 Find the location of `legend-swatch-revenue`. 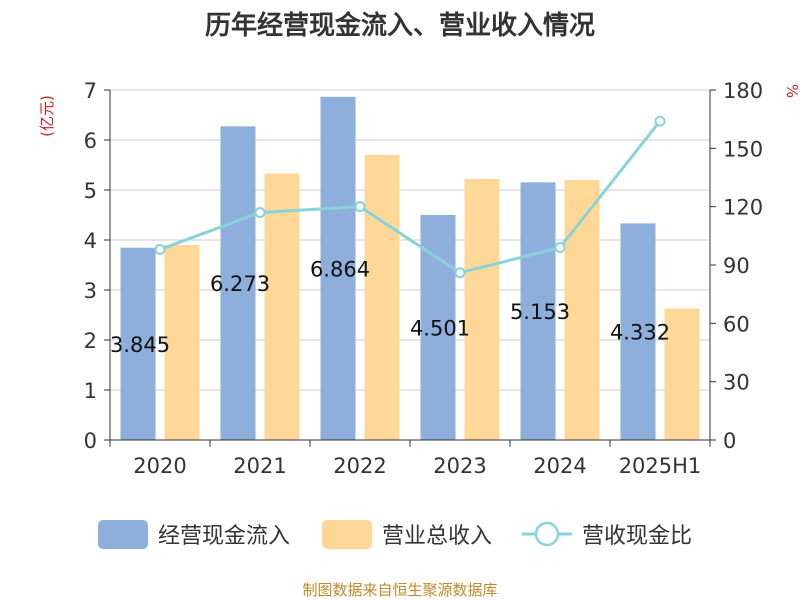

legend-swatch-revenue is located at coordinates (347, 534).